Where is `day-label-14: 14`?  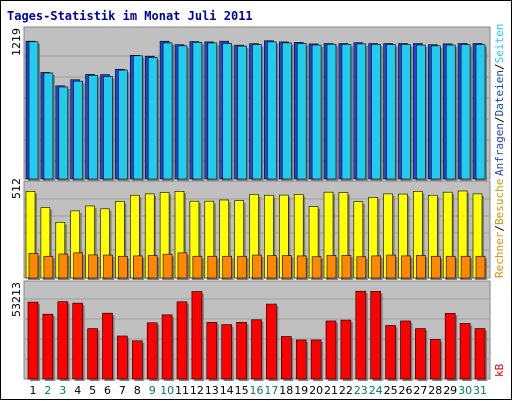
day-label-14: 14 is located at coordinates (227, 390).